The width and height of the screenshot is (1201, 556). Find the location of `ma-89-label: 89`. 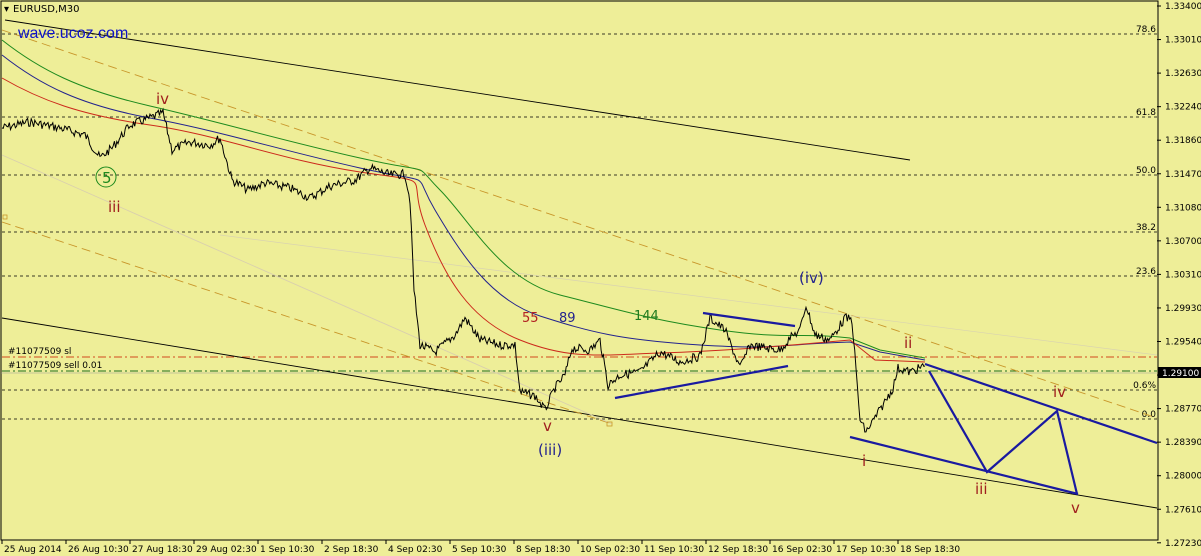

ma-89-label: 89 is located at coordinates (567, 318).